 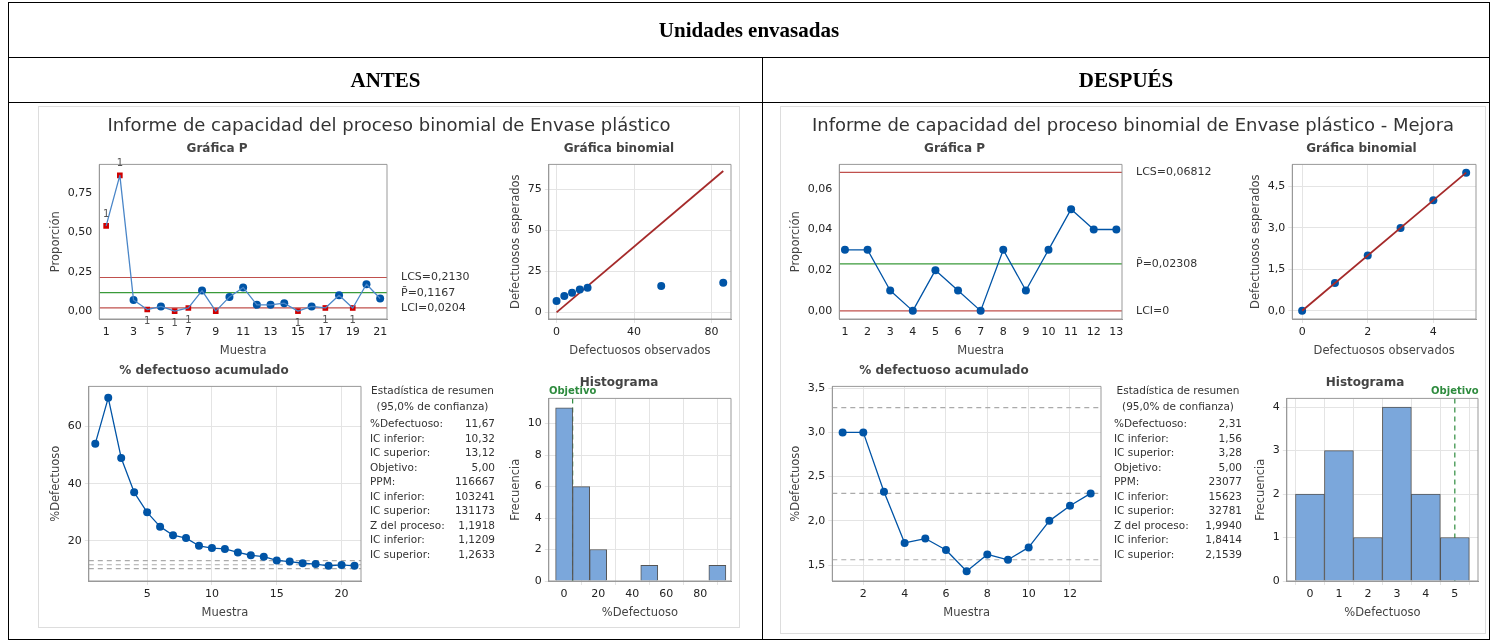 What do you see at coordinates (1382, 612) in the screenshot?
I see `x-axis-title: %Defectuoso` at bounding box center [1382, 612].